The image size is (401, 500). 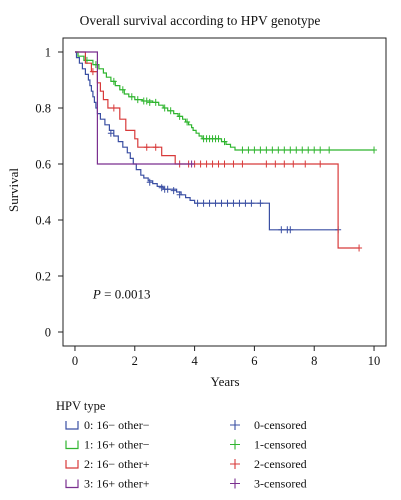 What do you see at coordinates (280, 425) in the screenshot?
I see `legend-censor-label-0: 0-censored` at bounding box center [280, 425].